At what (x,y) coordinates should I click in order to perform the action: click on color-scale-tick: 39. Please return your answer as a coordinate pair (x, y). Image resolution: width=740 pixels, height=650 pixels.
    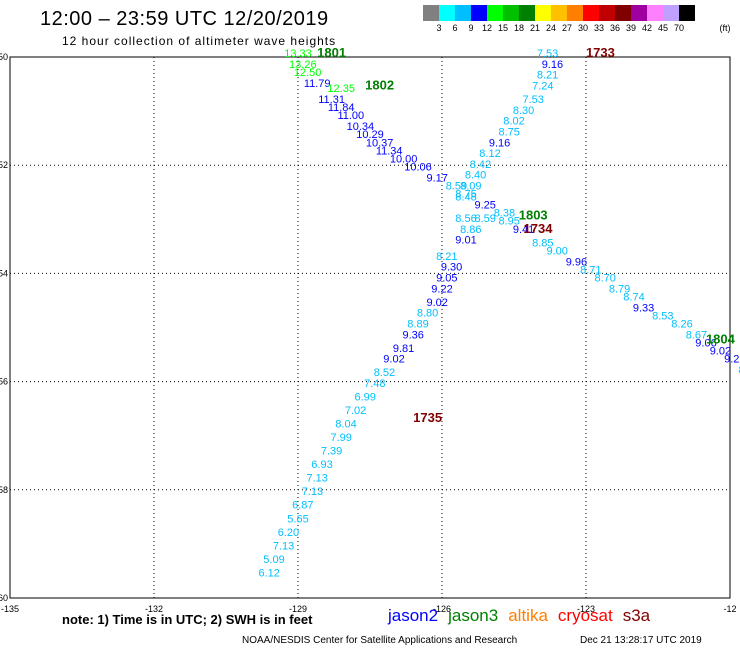
    Looking at the image, I should click on (631, 28).